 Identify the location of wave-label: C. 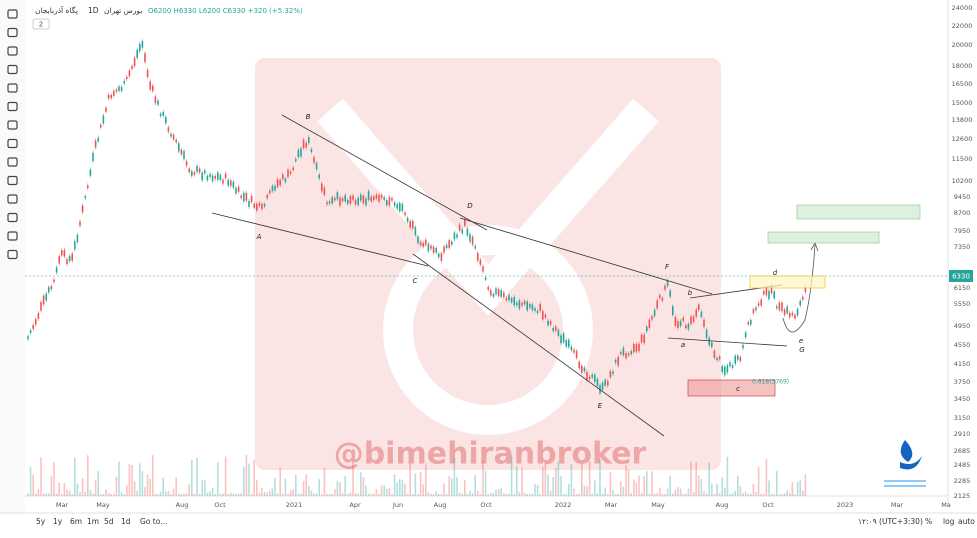
(415, 281).